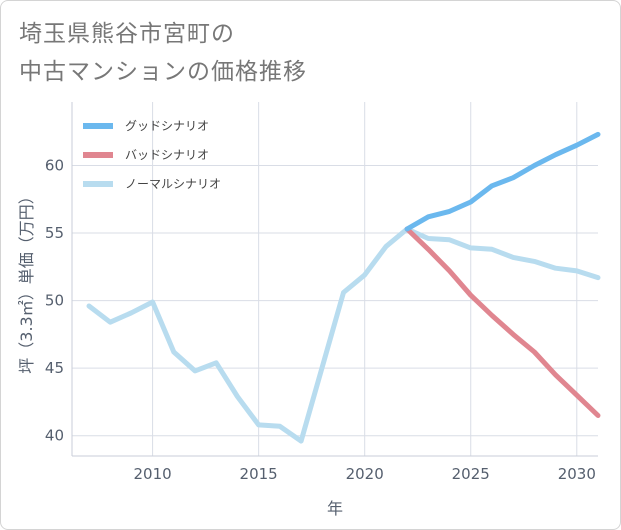  I want to click on legend-label: グッドシナリオ, so click(167, 126).